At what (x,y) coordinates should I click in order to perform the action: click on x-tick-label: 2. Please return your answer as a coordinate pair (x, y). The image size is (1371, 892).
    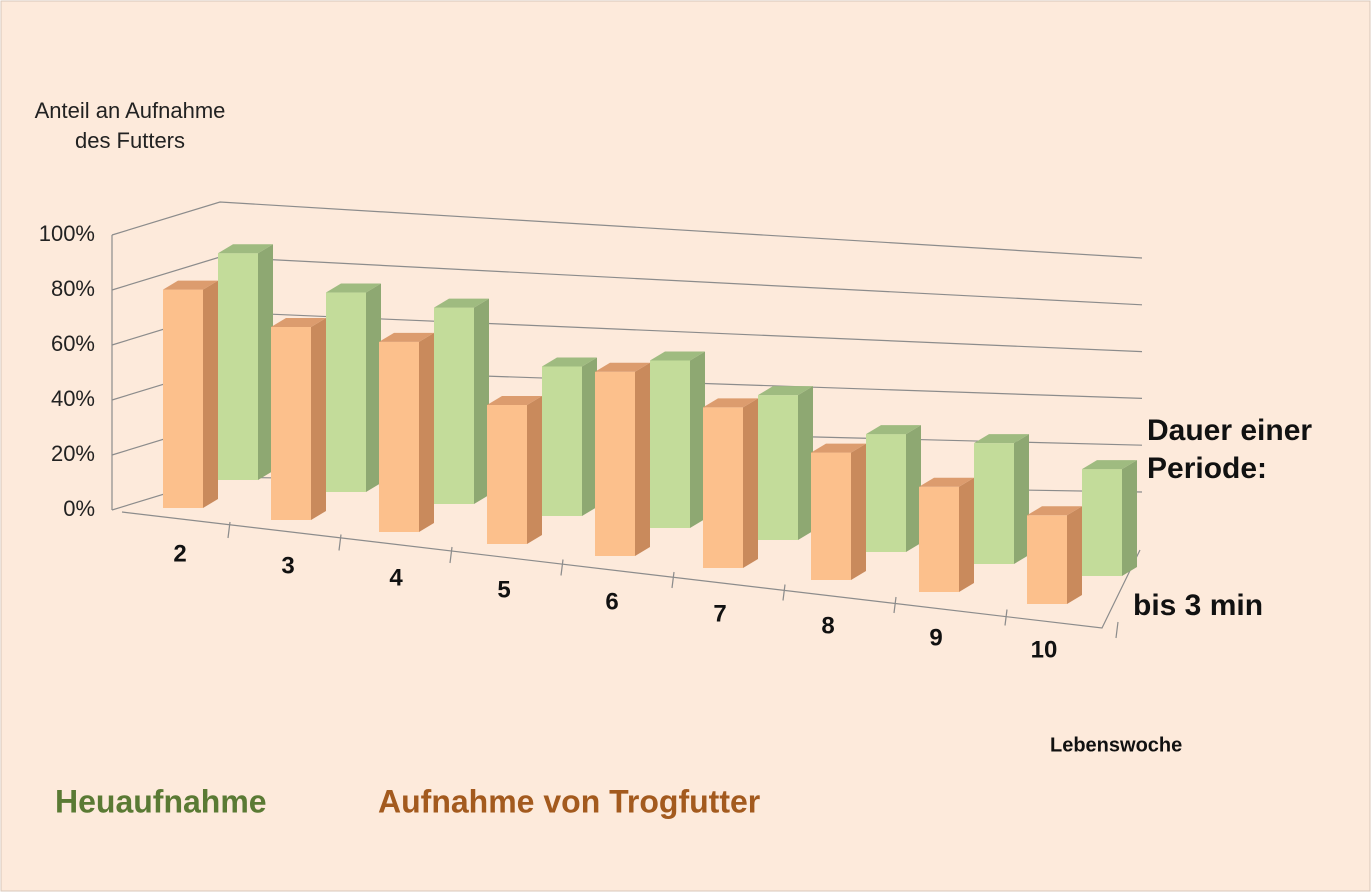
    Looking at the image, I should click on (179, 553).